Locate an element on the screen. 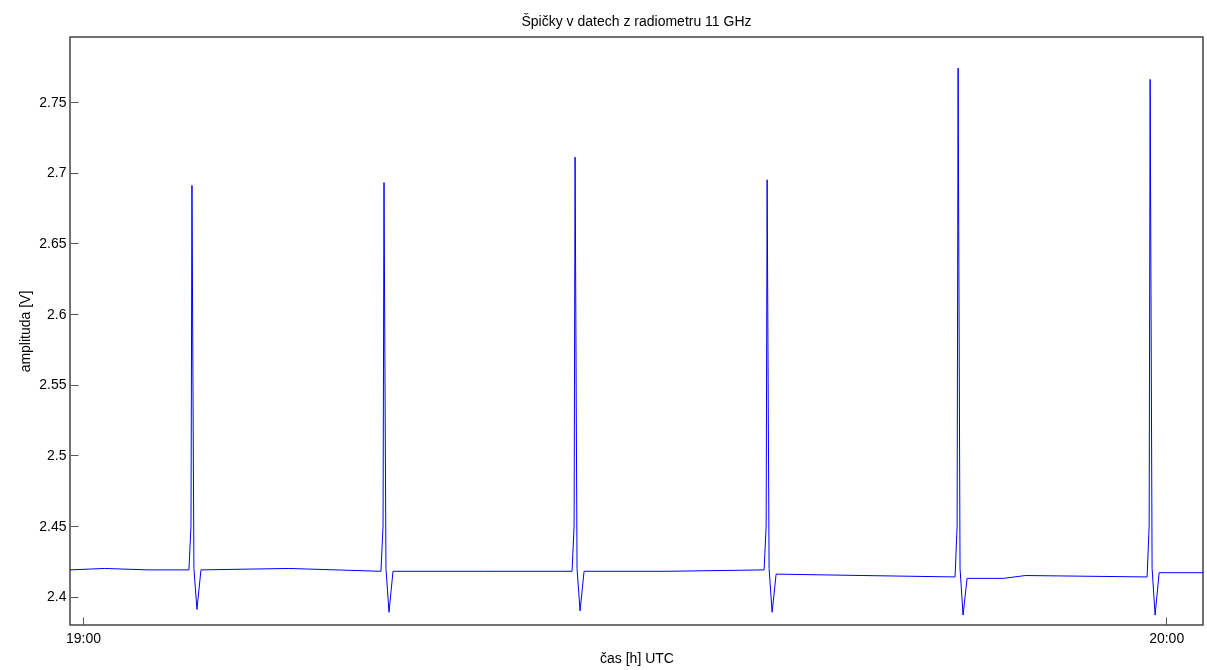  y-tick-label: 2.4 is located at coordinates (57, 596).